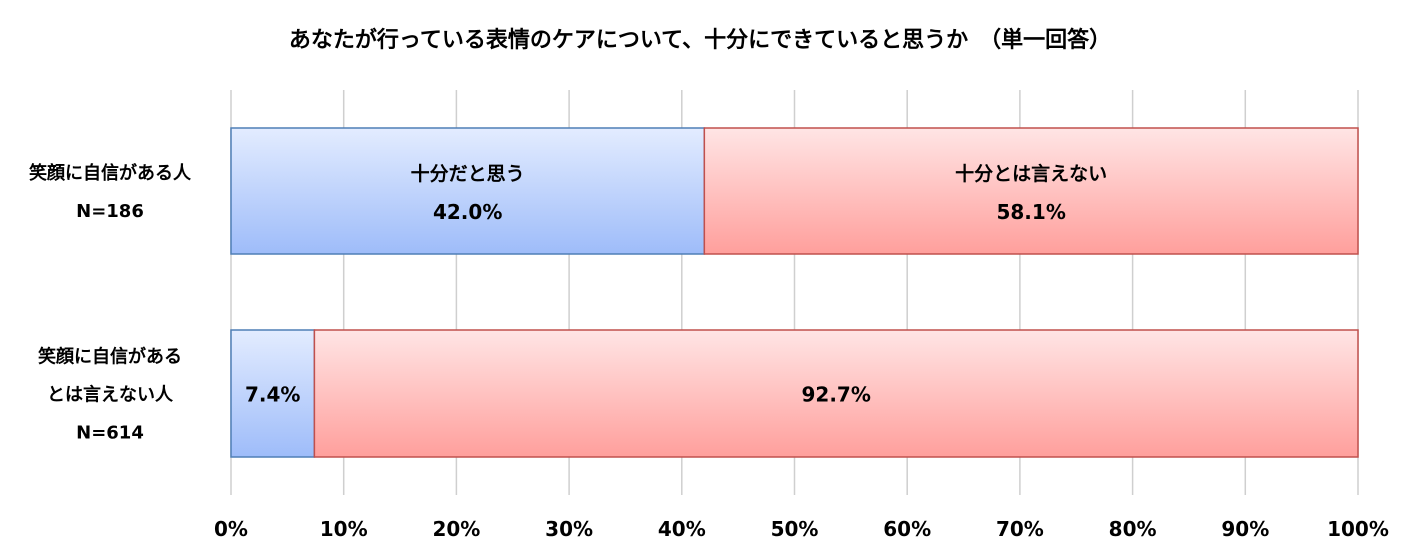  What do you see at coordinates (569, 529) in the screenshot?
I see `x-tick-label: 30%` at bounding box center [569, 529].